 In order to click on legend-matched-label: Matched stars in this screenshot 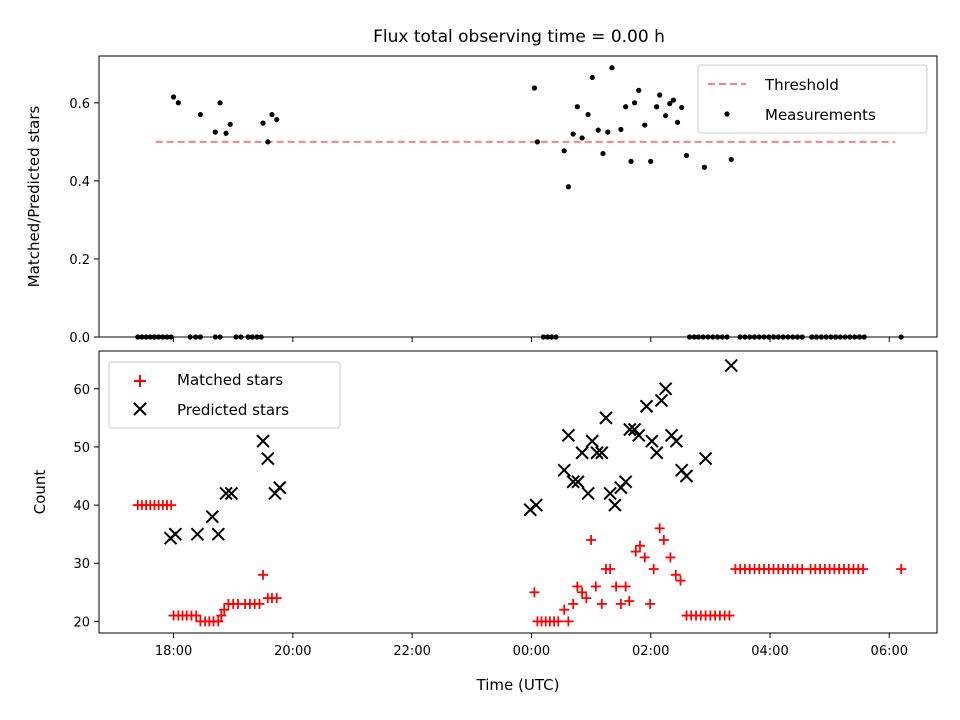, I will do `click(230, 380)`.